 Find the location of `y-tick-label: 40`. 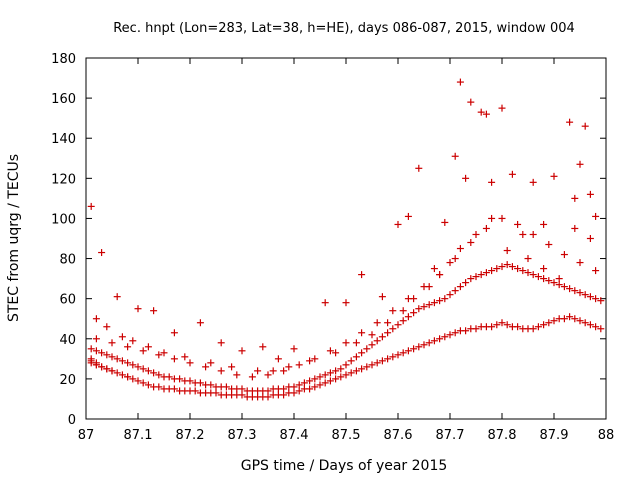

y-tick-label: 40 is located at coordinates (67, 340).